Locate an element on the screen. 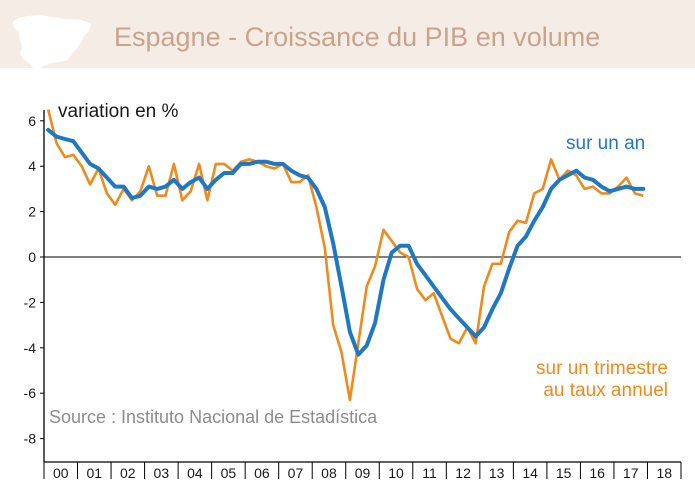 The image size is (695, 483). x-tick-label: 04 is located at coordinates (195, 473).